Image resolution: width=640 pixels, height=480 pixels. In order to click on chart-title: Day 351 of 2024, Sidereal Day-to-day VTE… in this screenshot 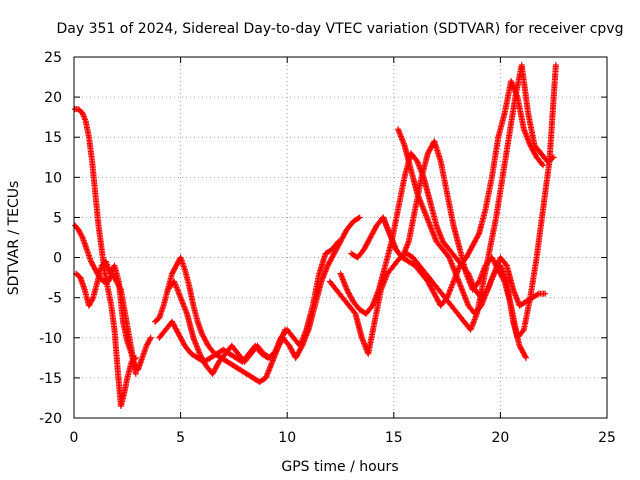, I will do `click(340, 29)`.